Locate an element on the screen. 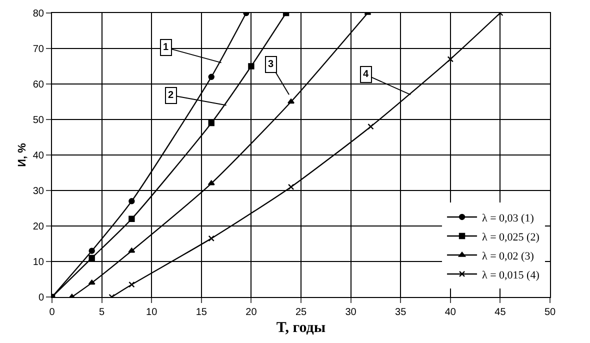 The height and width of the screenshot is (343, 590). legend-label: λ = 0,02 (3) is located at coordinates (508, 256).